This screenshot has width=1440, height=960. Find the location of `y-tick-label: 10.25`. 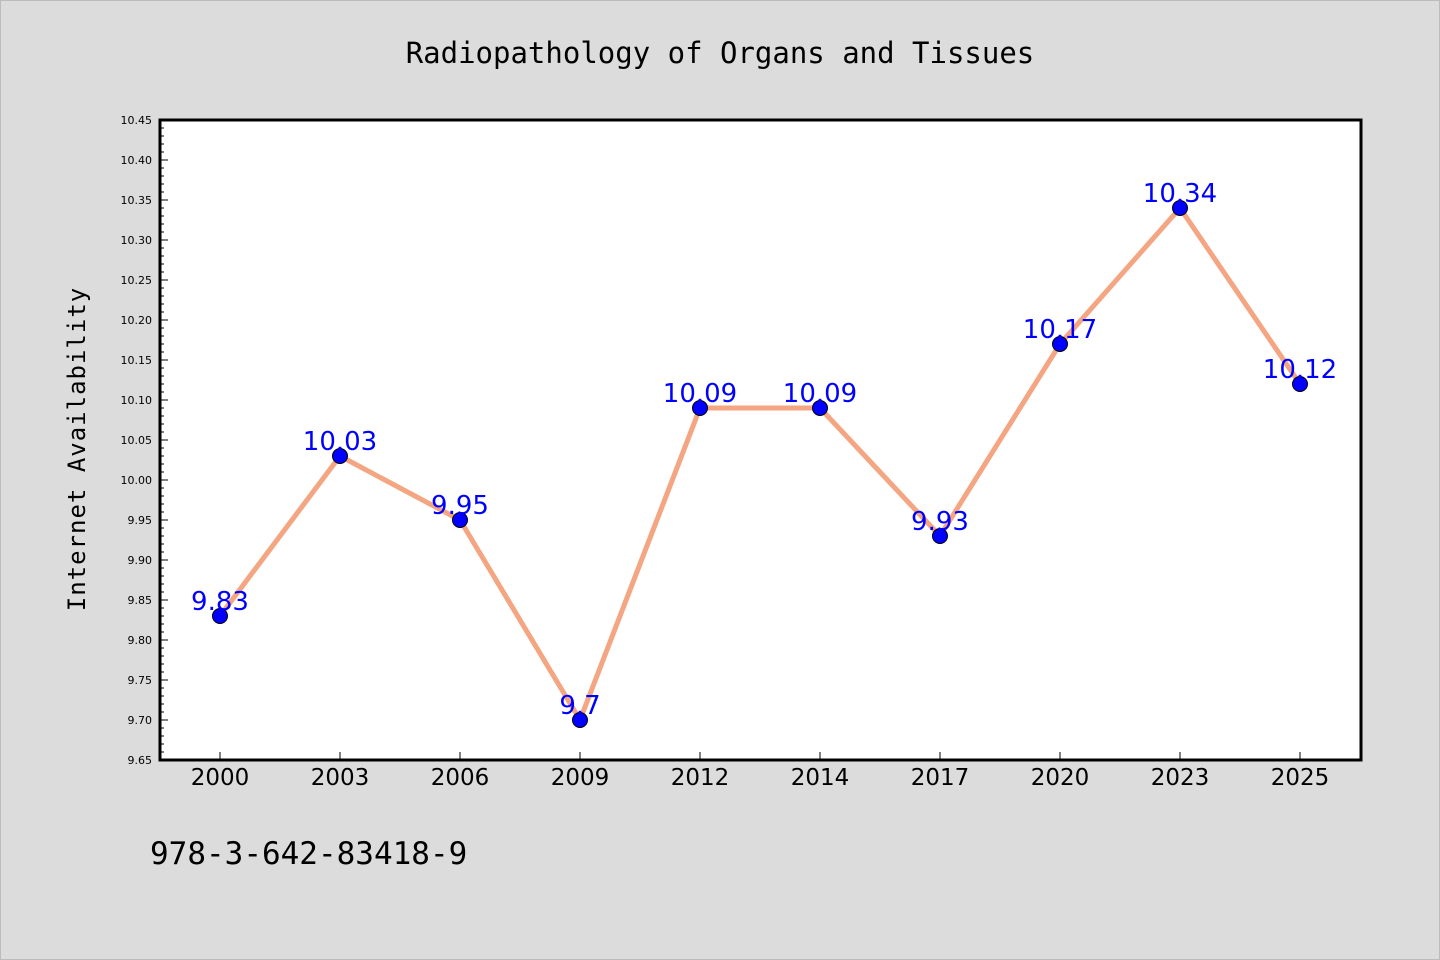

y-tick-label: 10.25 is located at coordinates (137, 280).